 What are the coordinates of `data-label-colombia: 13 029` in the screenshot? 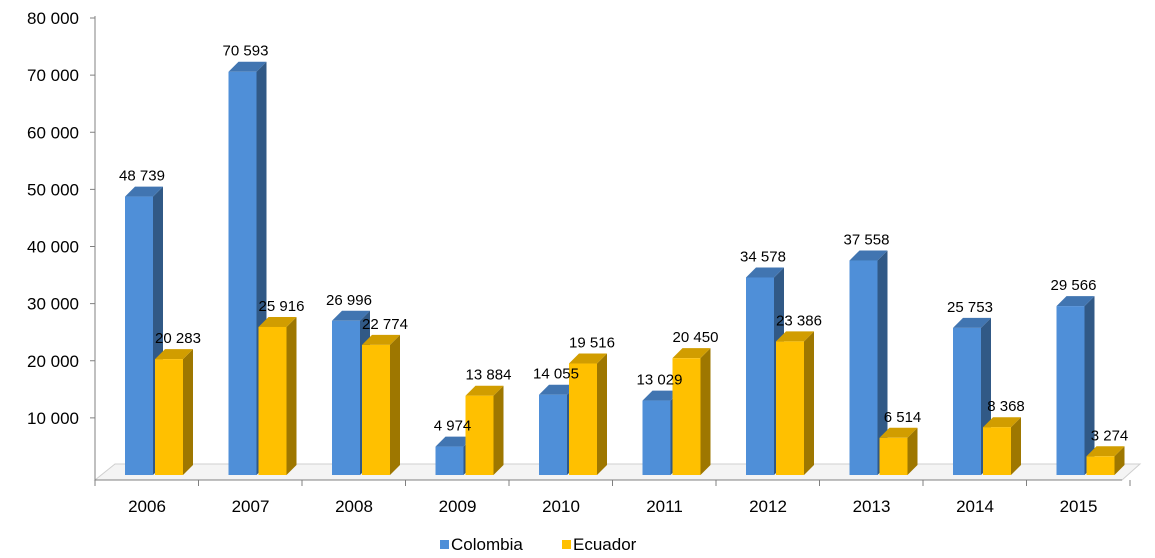 It's located at (660, 380).